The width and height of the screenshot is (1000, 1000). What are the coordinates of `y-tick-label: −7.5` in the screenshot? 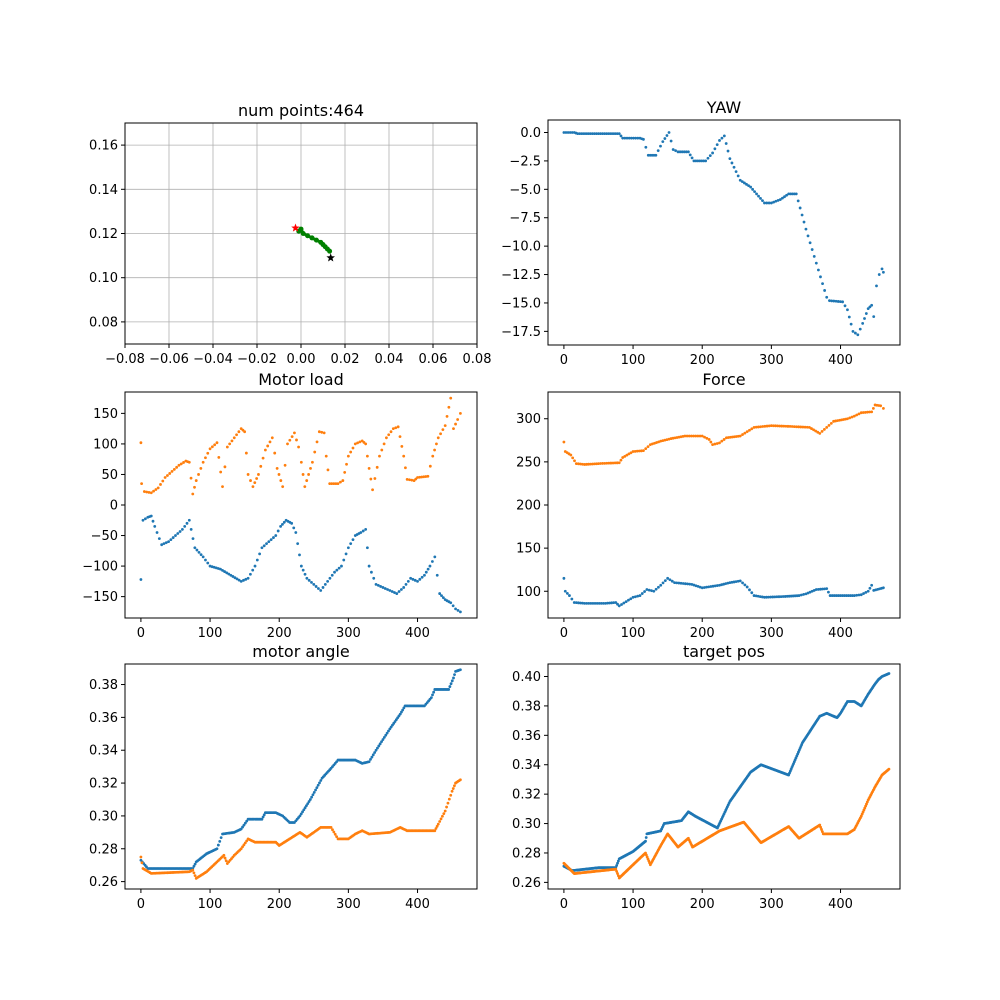 It's located at (525, 218).